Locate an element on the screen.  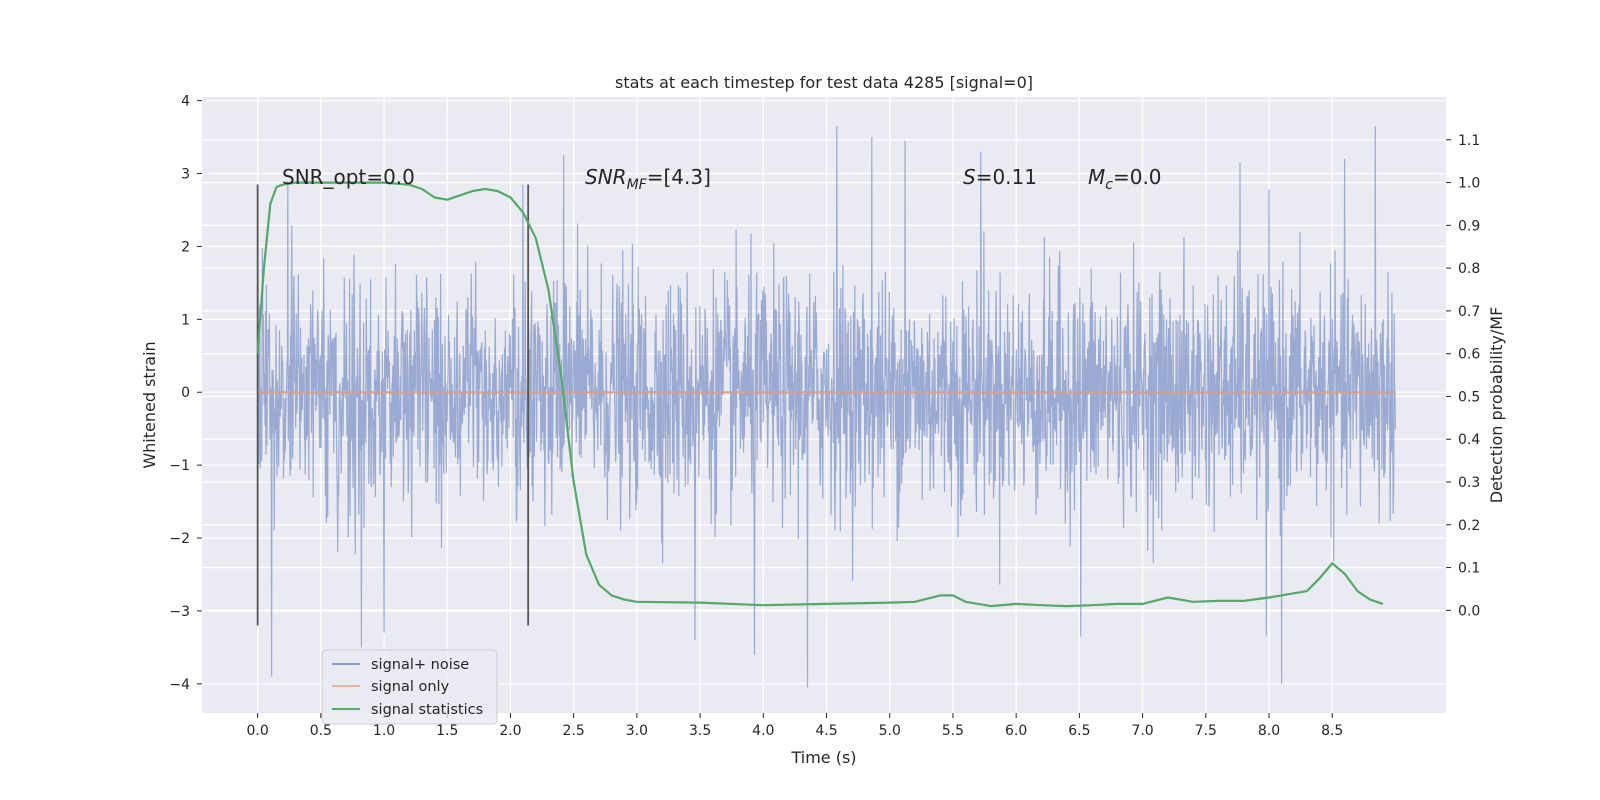
y-tick-label-4: 0 is located at coordinates (185, 393).